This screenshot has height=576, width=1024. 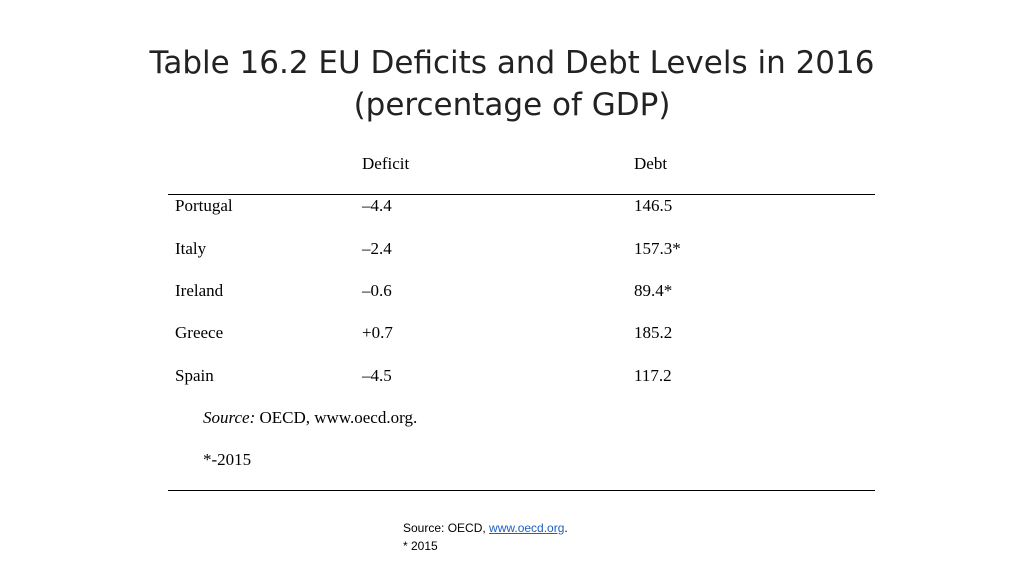 I want to click on table-source-note: Source: OECD, www.oecd.org., so click(x=310, y=418).